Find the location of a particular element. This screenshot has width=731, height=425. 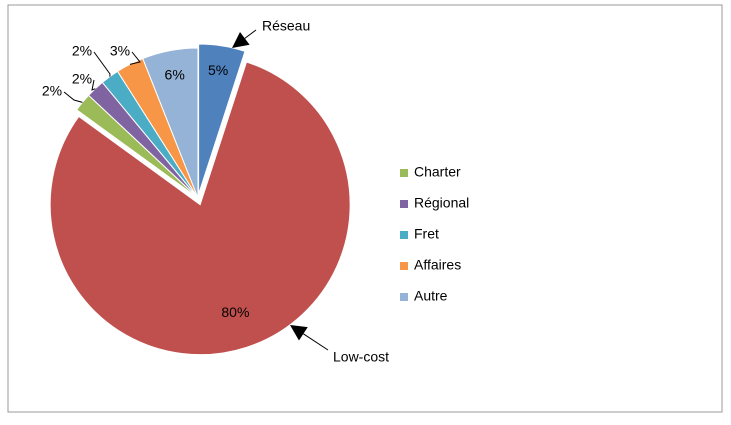

callout-label: Low-cost is located at coordinates (361, 357).